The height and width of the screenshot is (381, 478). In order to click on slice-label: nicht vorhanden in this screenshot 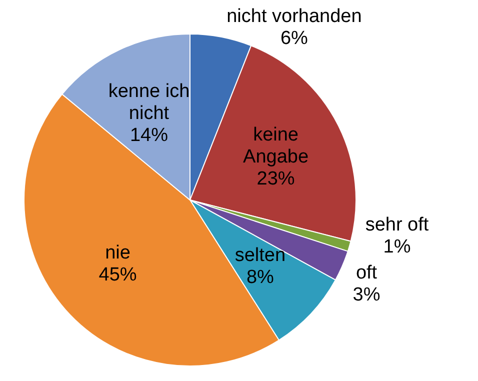, I will do `click(294, 17)`.